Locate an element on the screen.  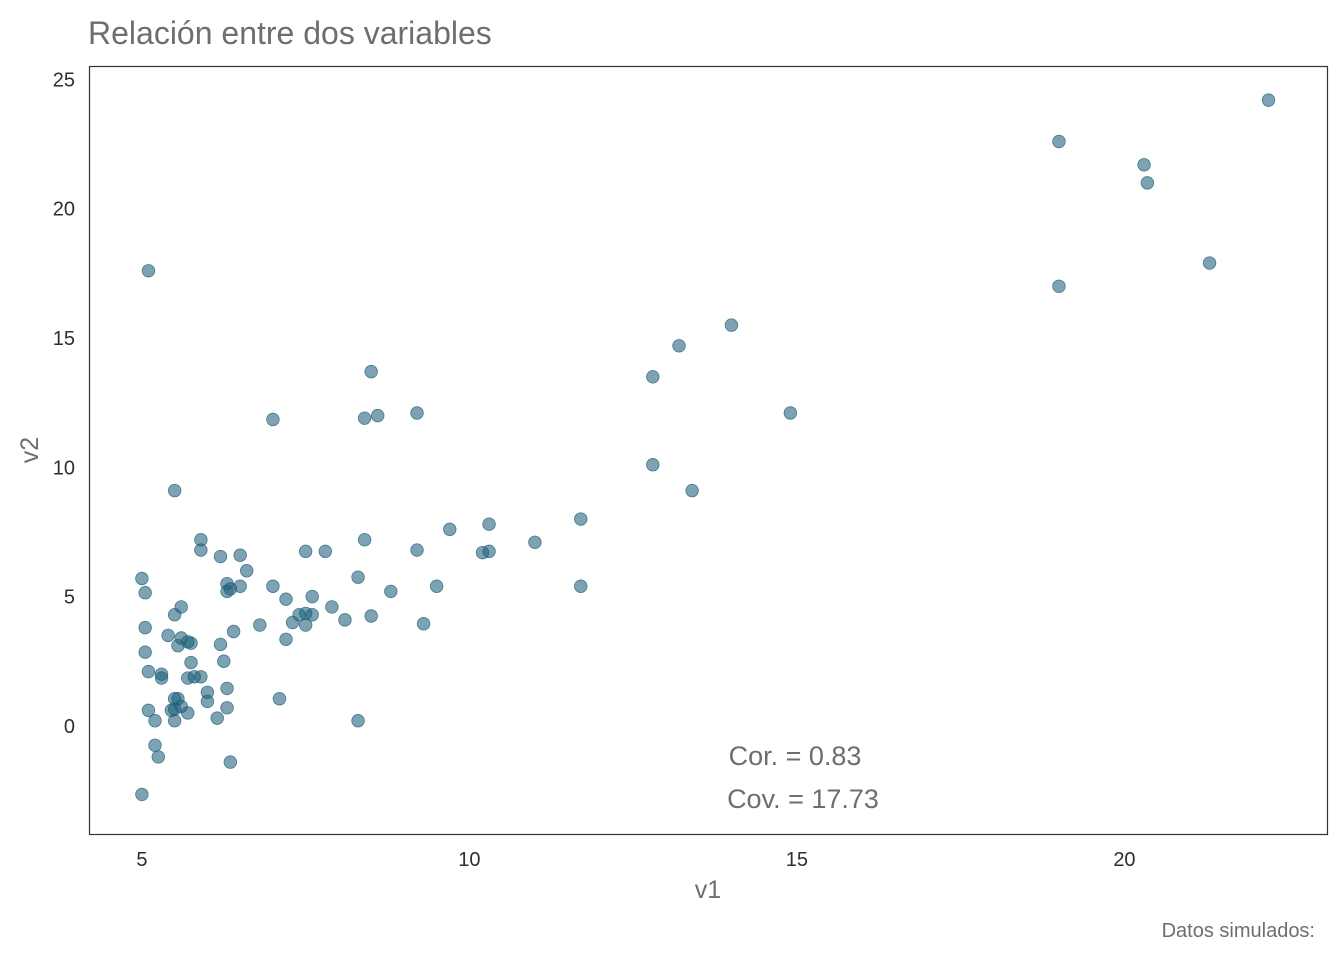
x-tick-label: 10 is located at coordinates (469, 860).